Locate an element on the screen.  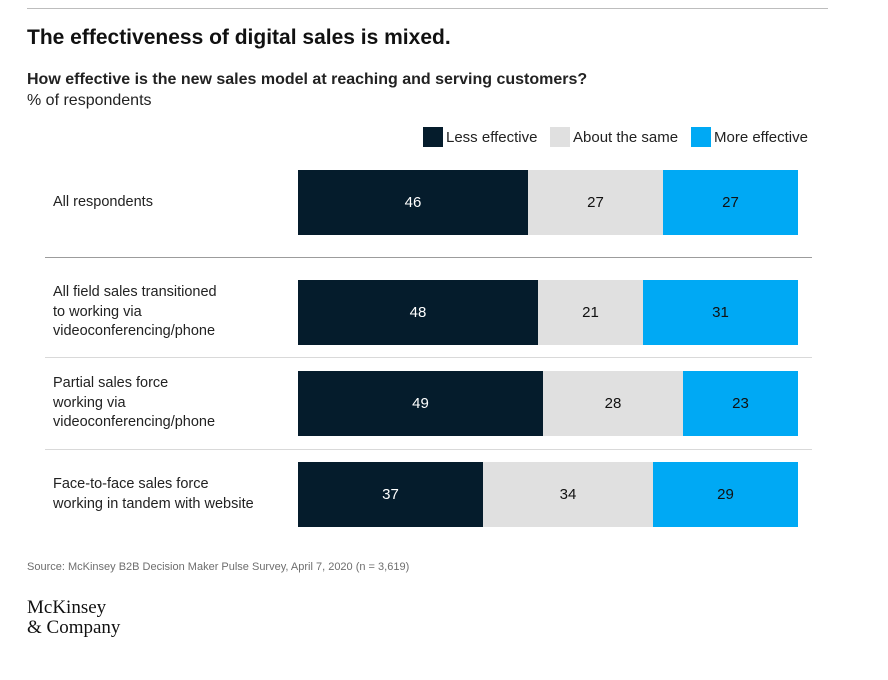
bar-value-label: 49 is located at coordinates (420, 403).